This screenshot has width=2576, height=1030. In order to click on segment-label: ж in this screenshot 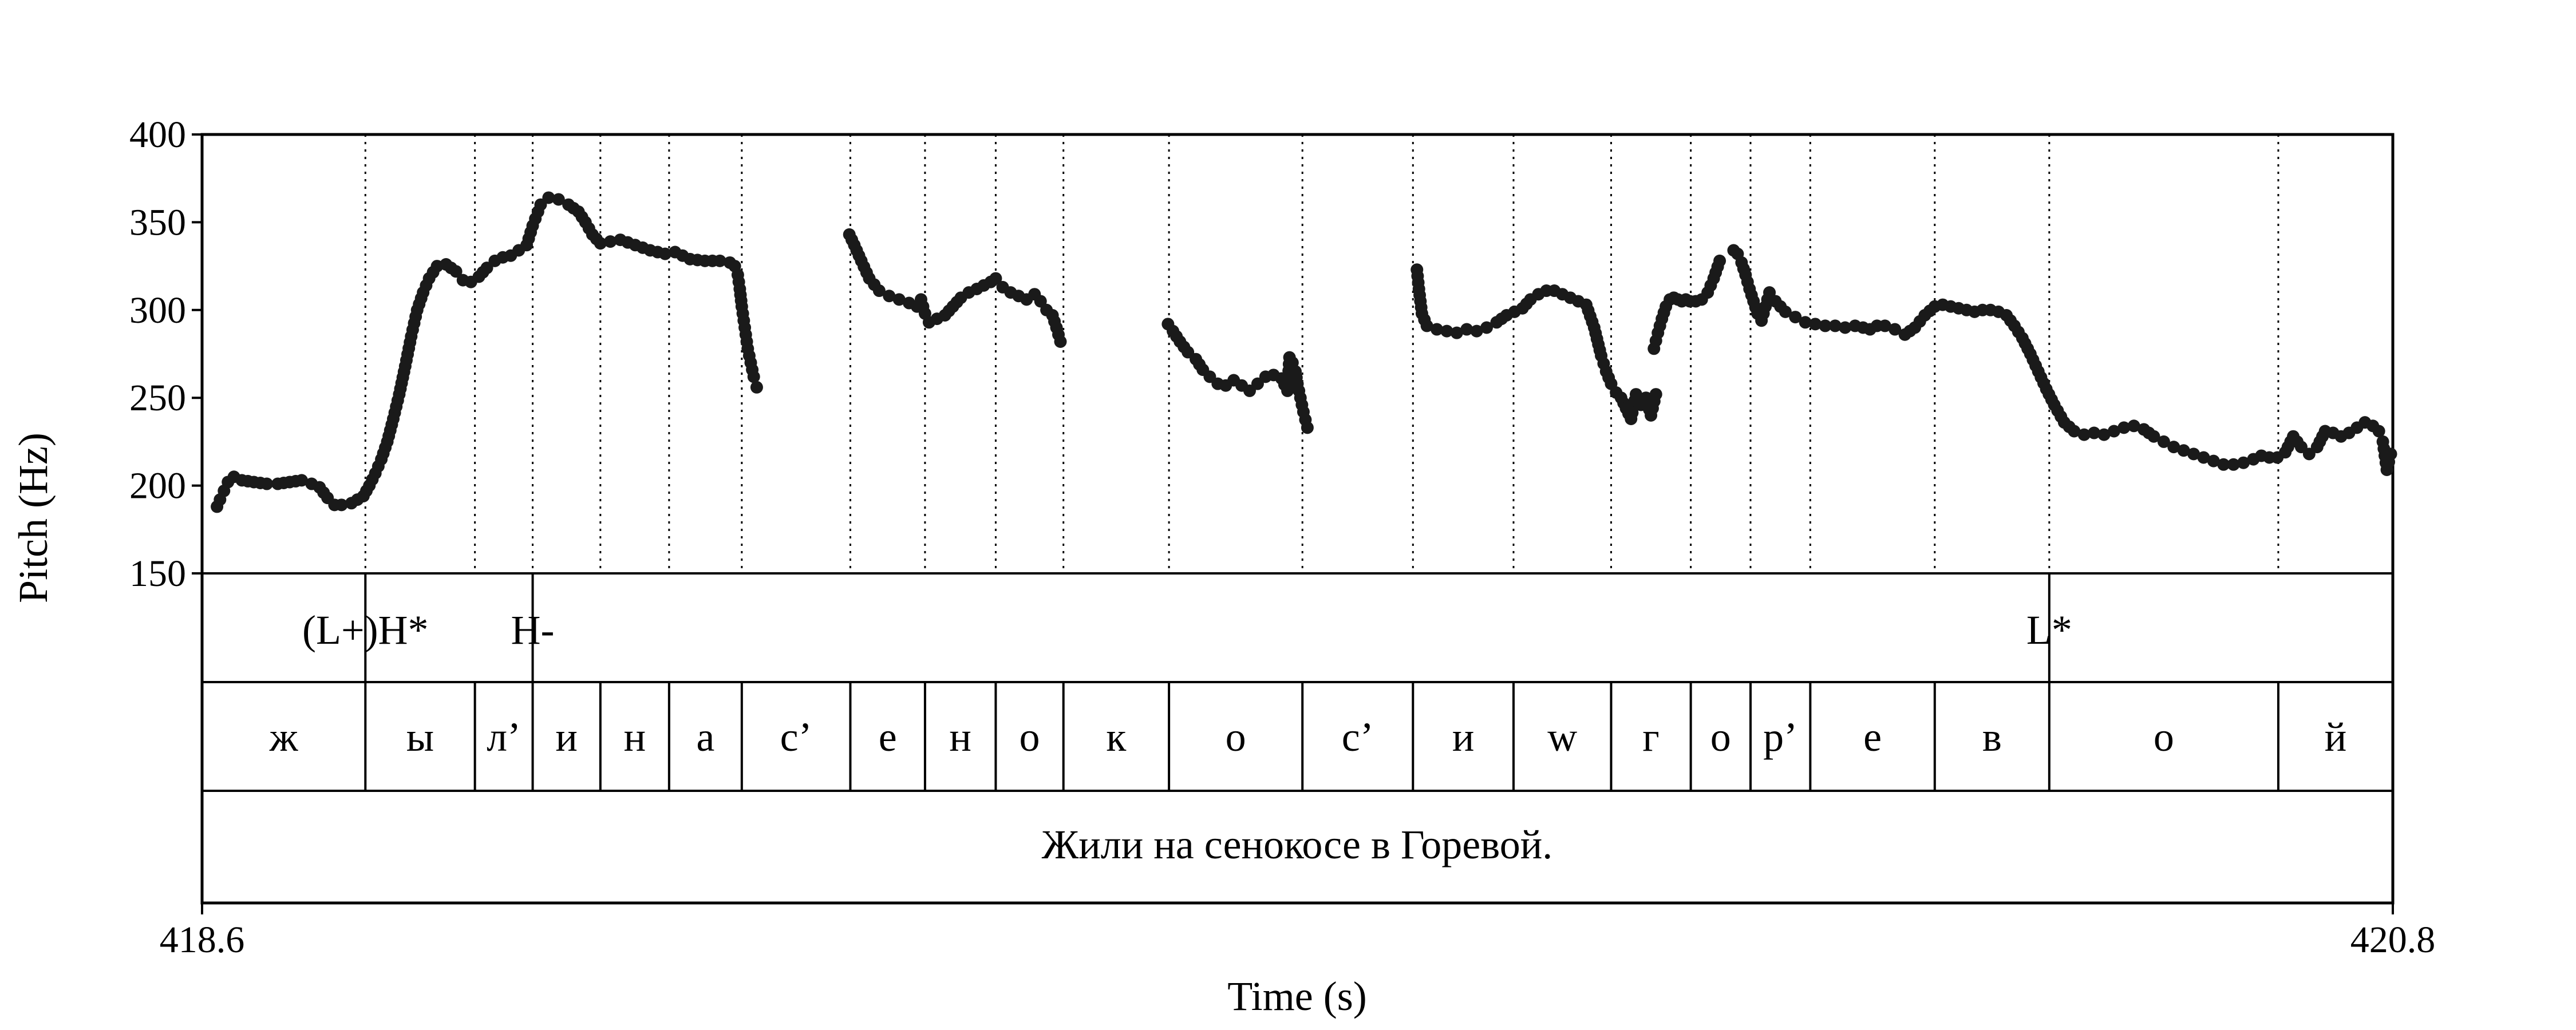, I will do `click(284, 737)`.